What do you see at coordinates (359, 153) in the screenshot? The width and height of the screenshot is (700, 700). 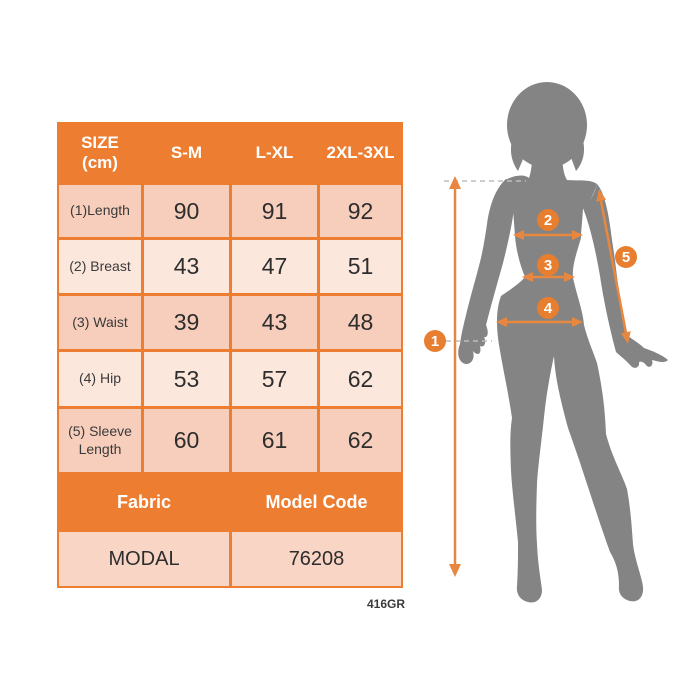 I see `header-cell-2xl3xl: 2XL-3XL` at bounding box center [359, 153].